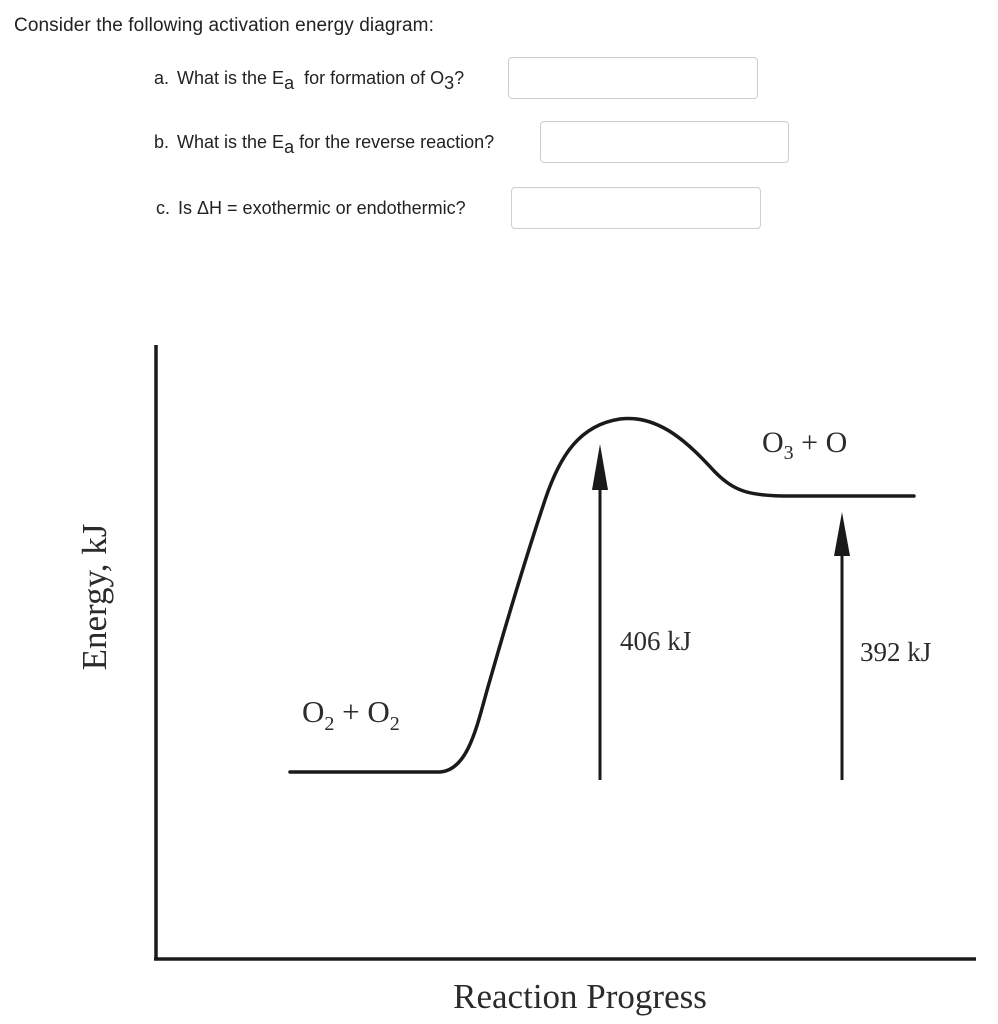  I want to click on reactants-o1: O, so click(313, 711).